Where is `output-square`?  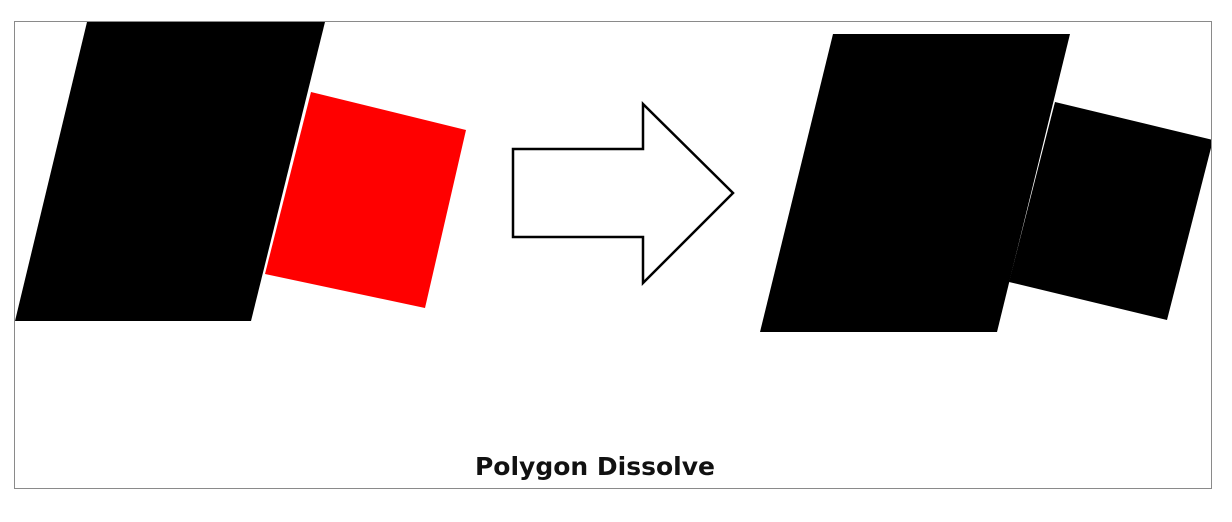
output-square is located at coordinates (1110, 211).